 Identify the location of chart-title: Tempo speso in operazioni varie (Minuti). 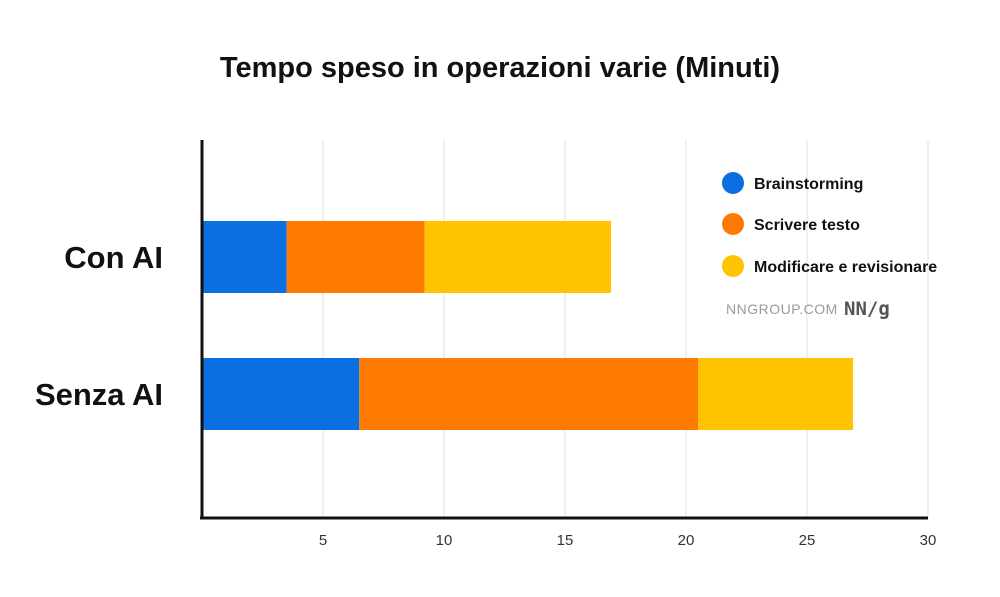
(500, 68).